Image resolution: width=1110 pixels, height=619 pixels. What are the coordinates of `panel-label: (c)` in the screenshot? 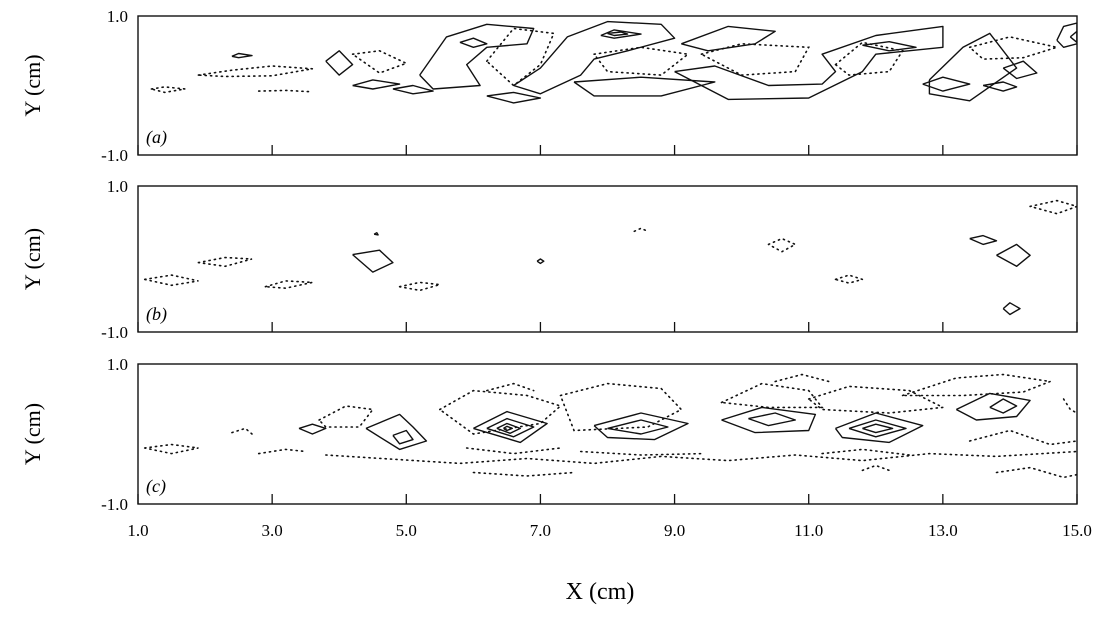 It's located at (156, 486).